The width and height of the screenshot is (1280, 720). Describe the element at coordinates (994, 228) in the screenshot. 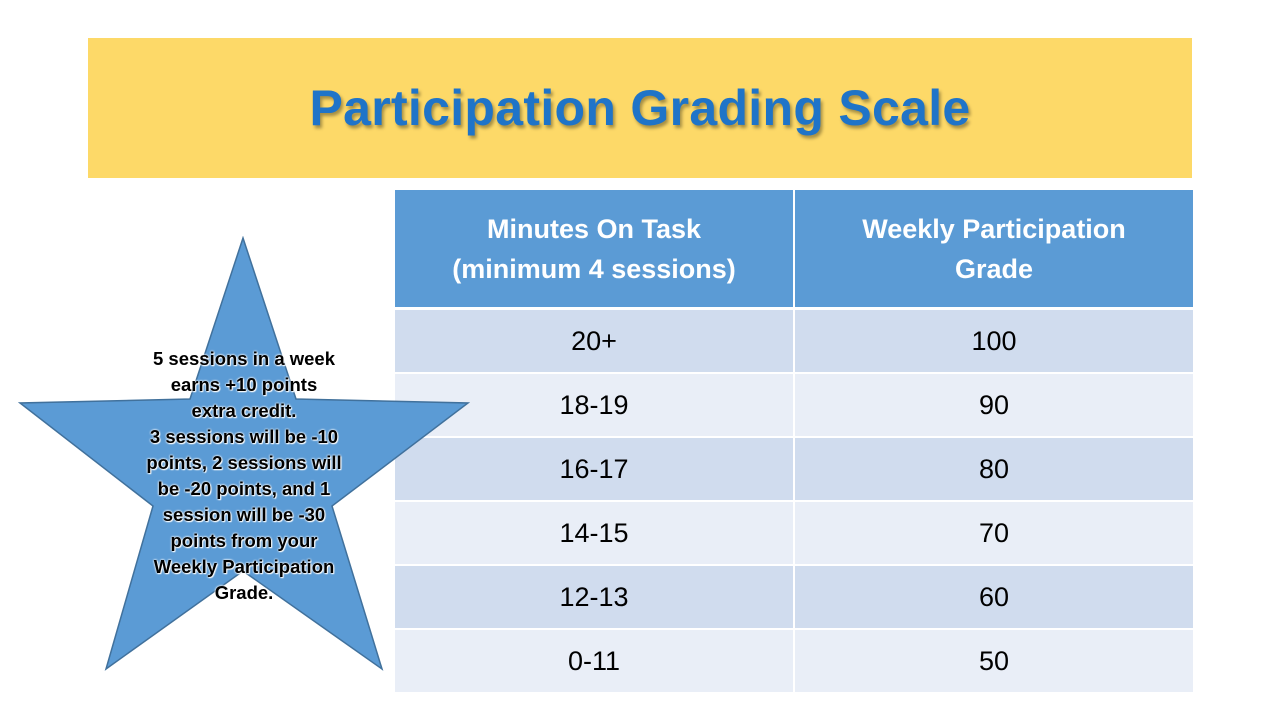

I see `header-line: Weekly Participation` at that location.